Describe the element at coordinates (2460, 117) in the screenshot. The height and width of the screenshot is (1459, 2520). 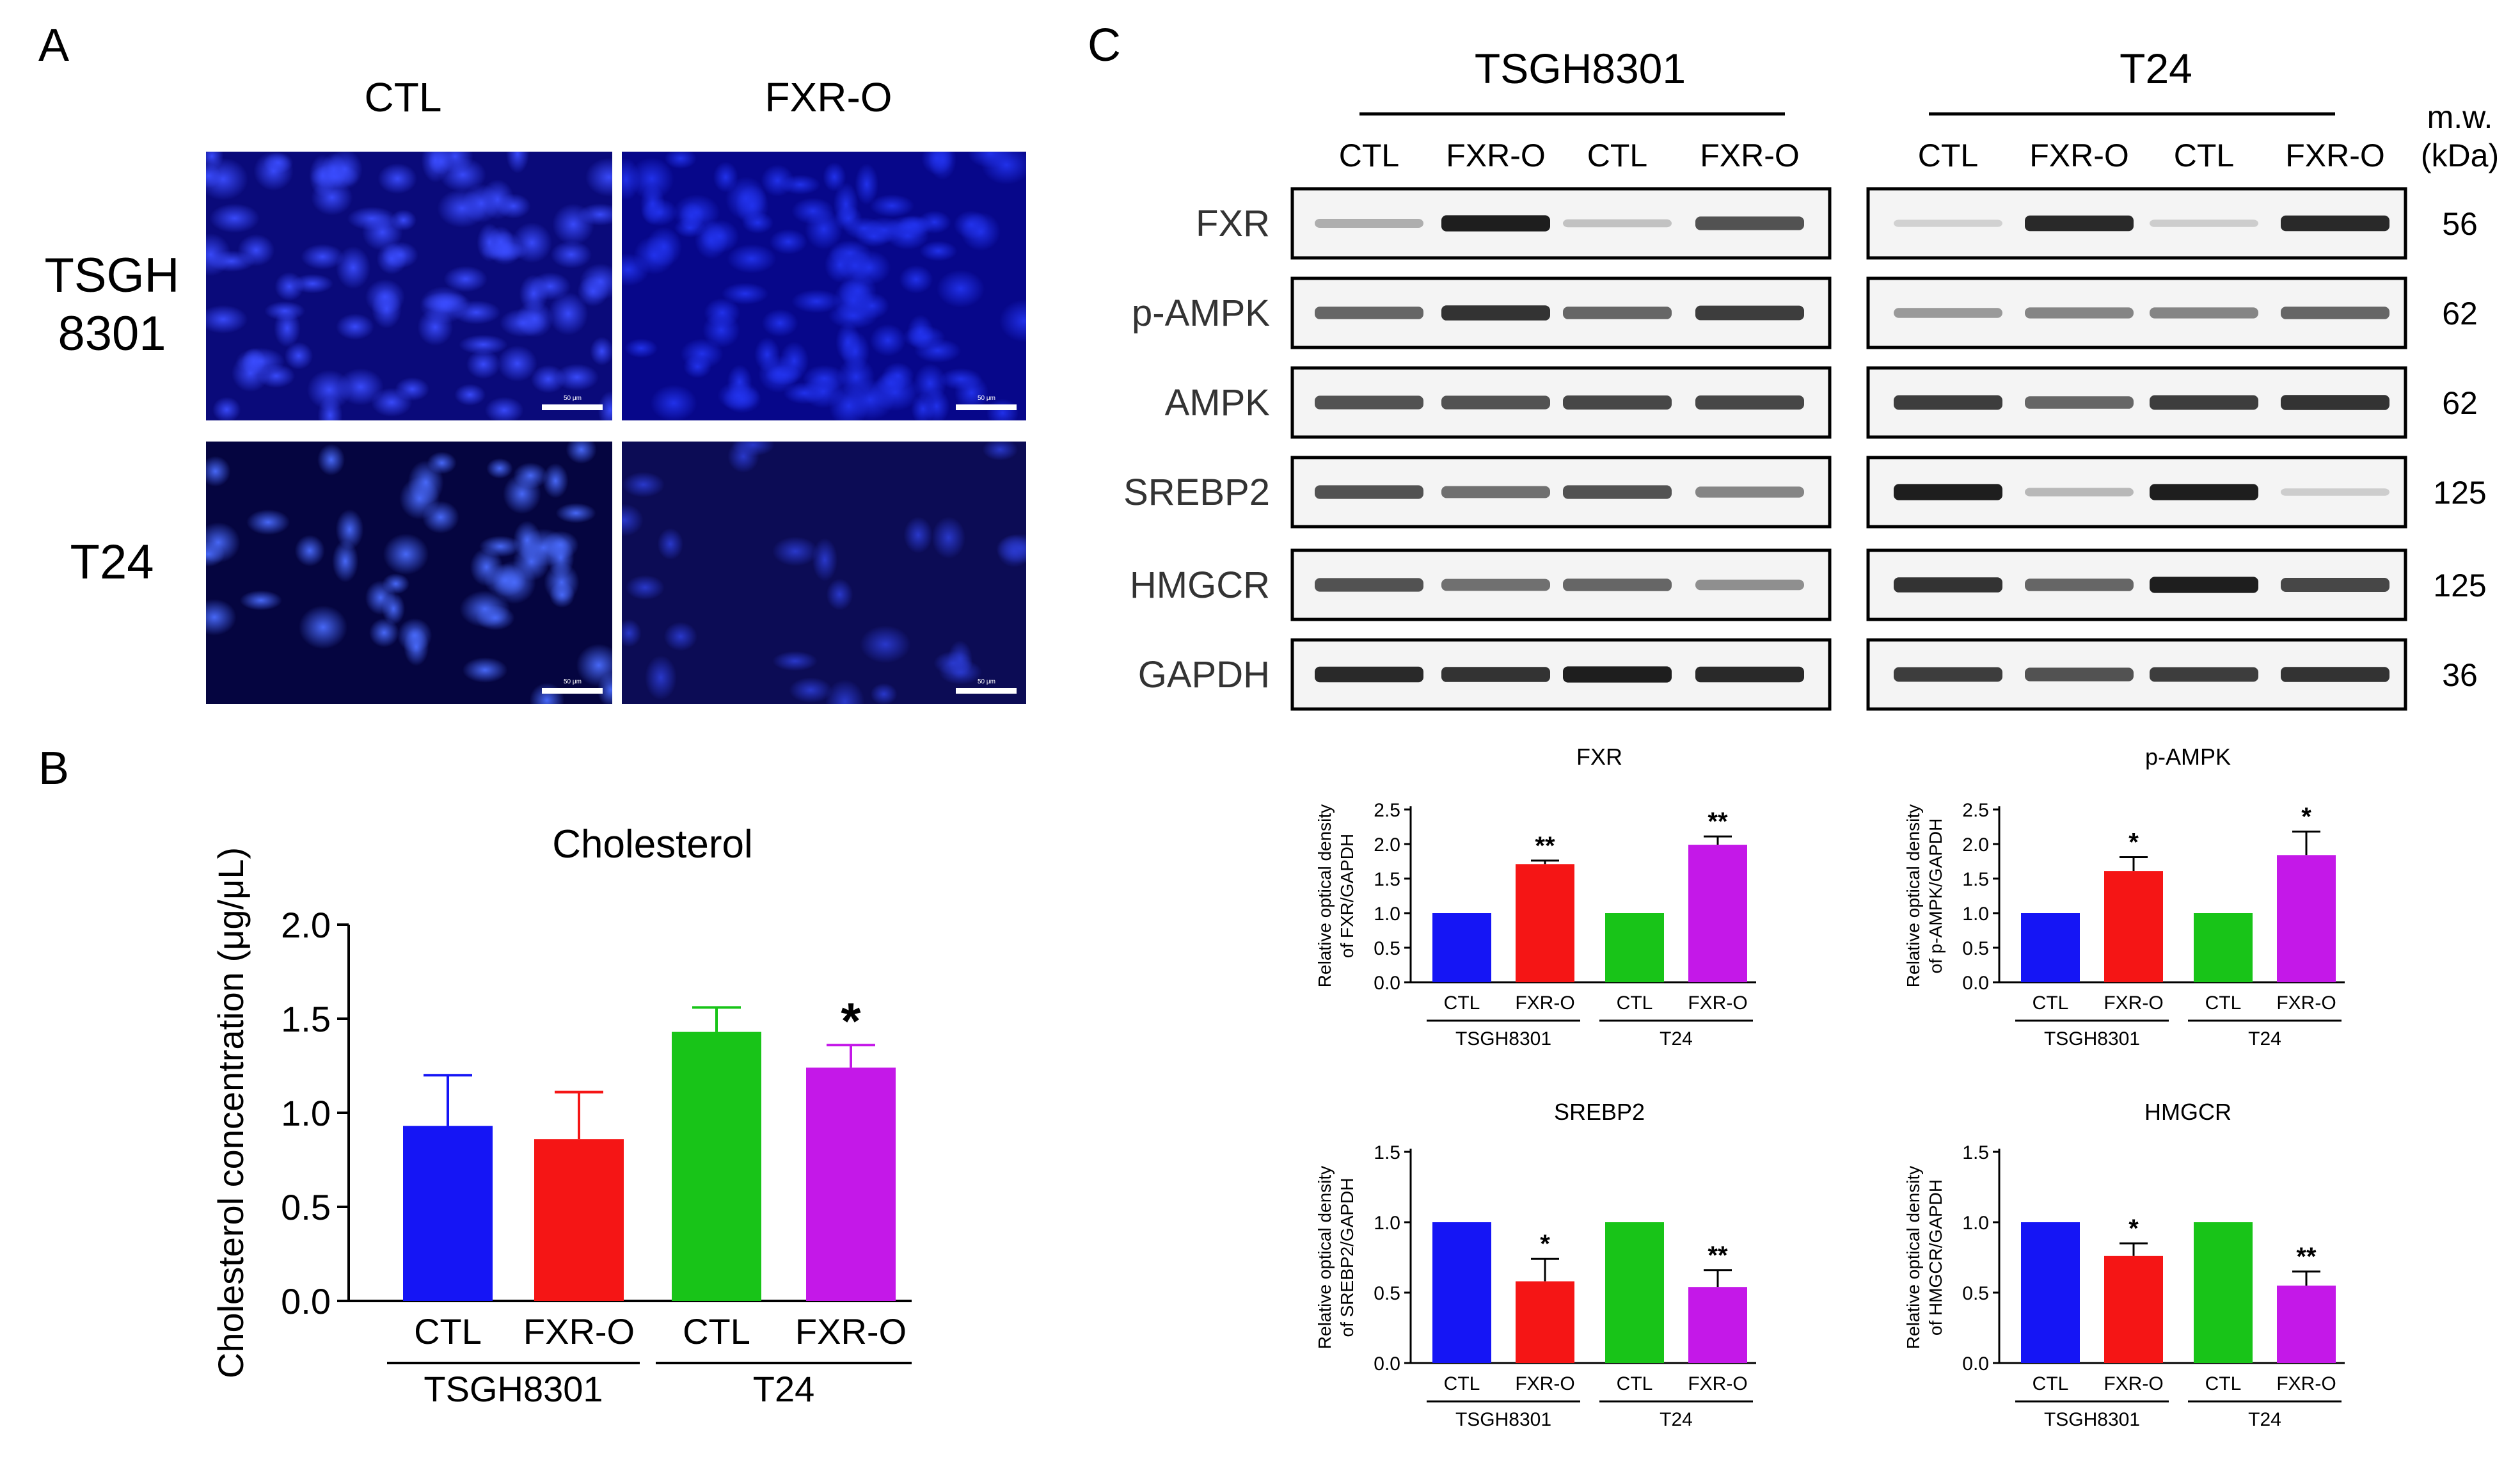
I see `mw-header: m.w.` at that location.